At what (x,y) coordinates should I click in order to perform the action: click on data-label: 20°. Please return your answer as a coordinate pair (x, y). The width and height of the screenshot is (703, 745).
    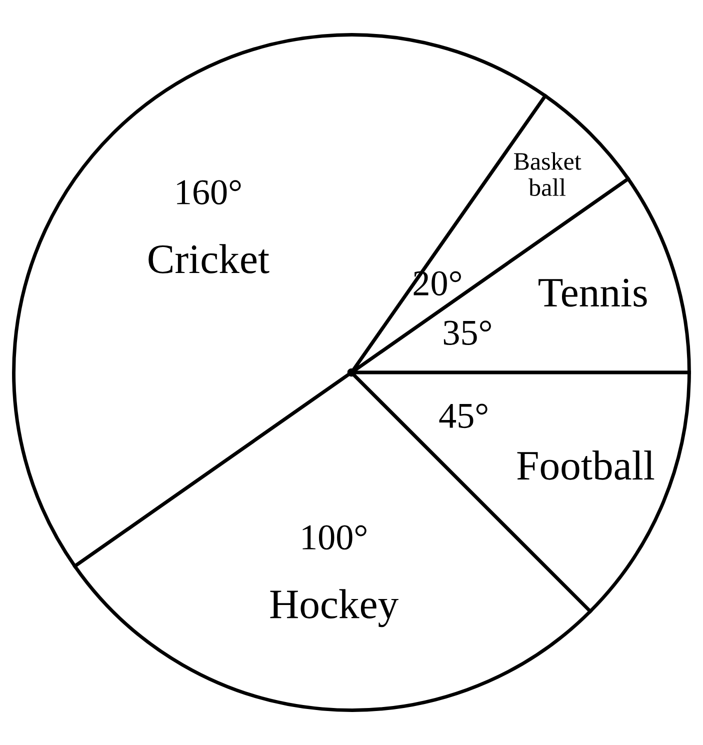
    Looking at the image, I should click on (437, 283).